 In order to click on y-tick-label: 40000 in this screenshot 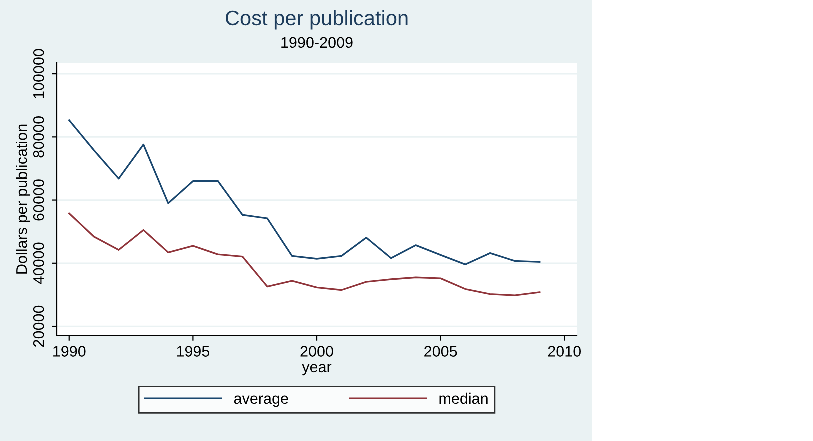, I will do `click(38, 263)`.